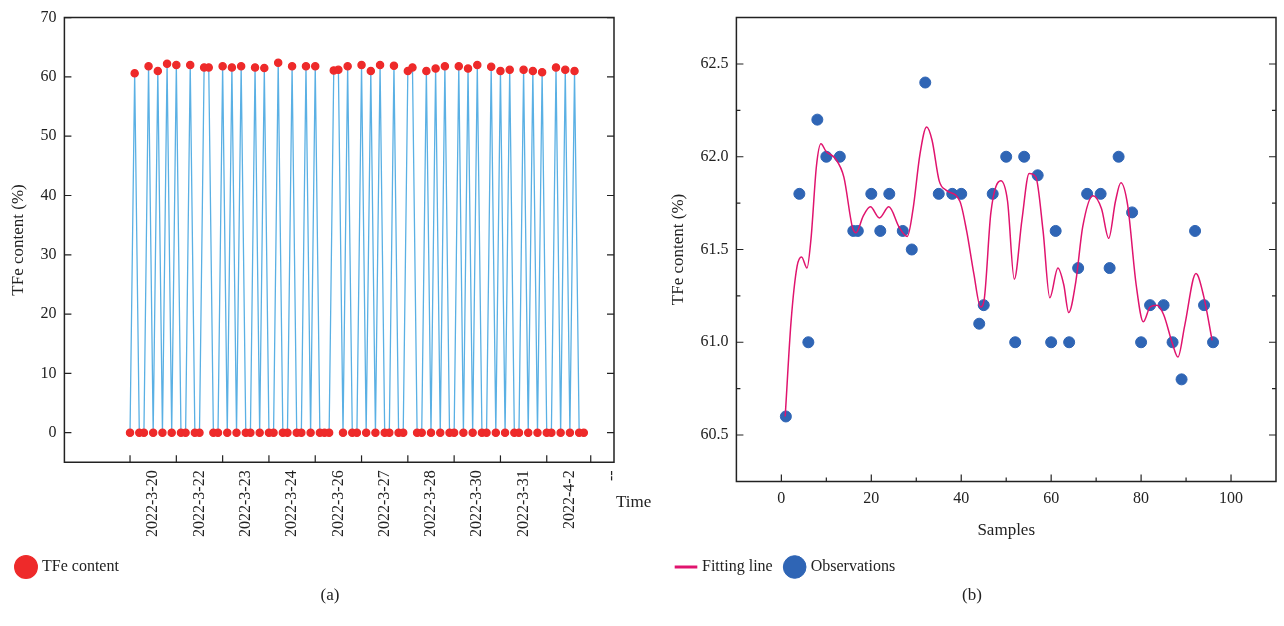 The width and height of the screenshot is (1284, 626). What do you see at coordinates (48, 253) in the screenshot?
I see `y-tick-label: 30` at bounding box center [48, 253].